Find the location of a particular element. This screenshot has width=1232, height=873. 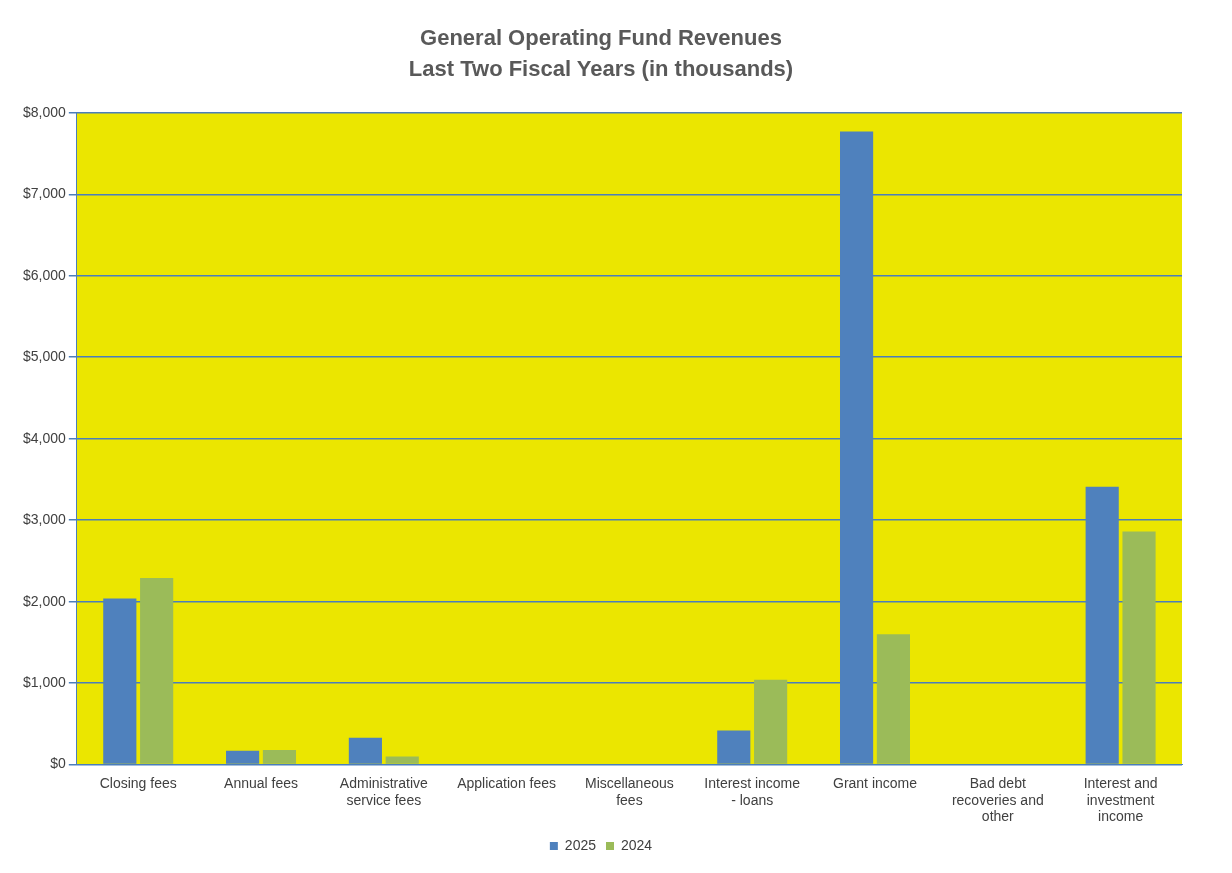

x-tick-label: Interest and investment income is located at coordinates (1120, 799).